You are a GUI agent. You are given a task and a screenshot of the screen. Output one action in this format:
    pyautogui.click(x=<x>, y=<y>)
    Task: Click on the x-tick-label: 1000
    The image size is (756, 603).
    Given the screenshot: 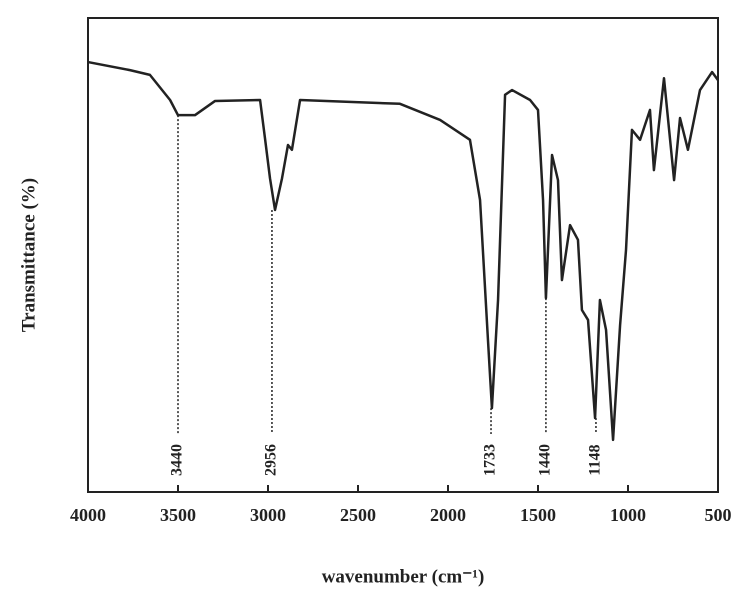 What is the action you would take?
    pyautogui.click(x=628, y=515)
    